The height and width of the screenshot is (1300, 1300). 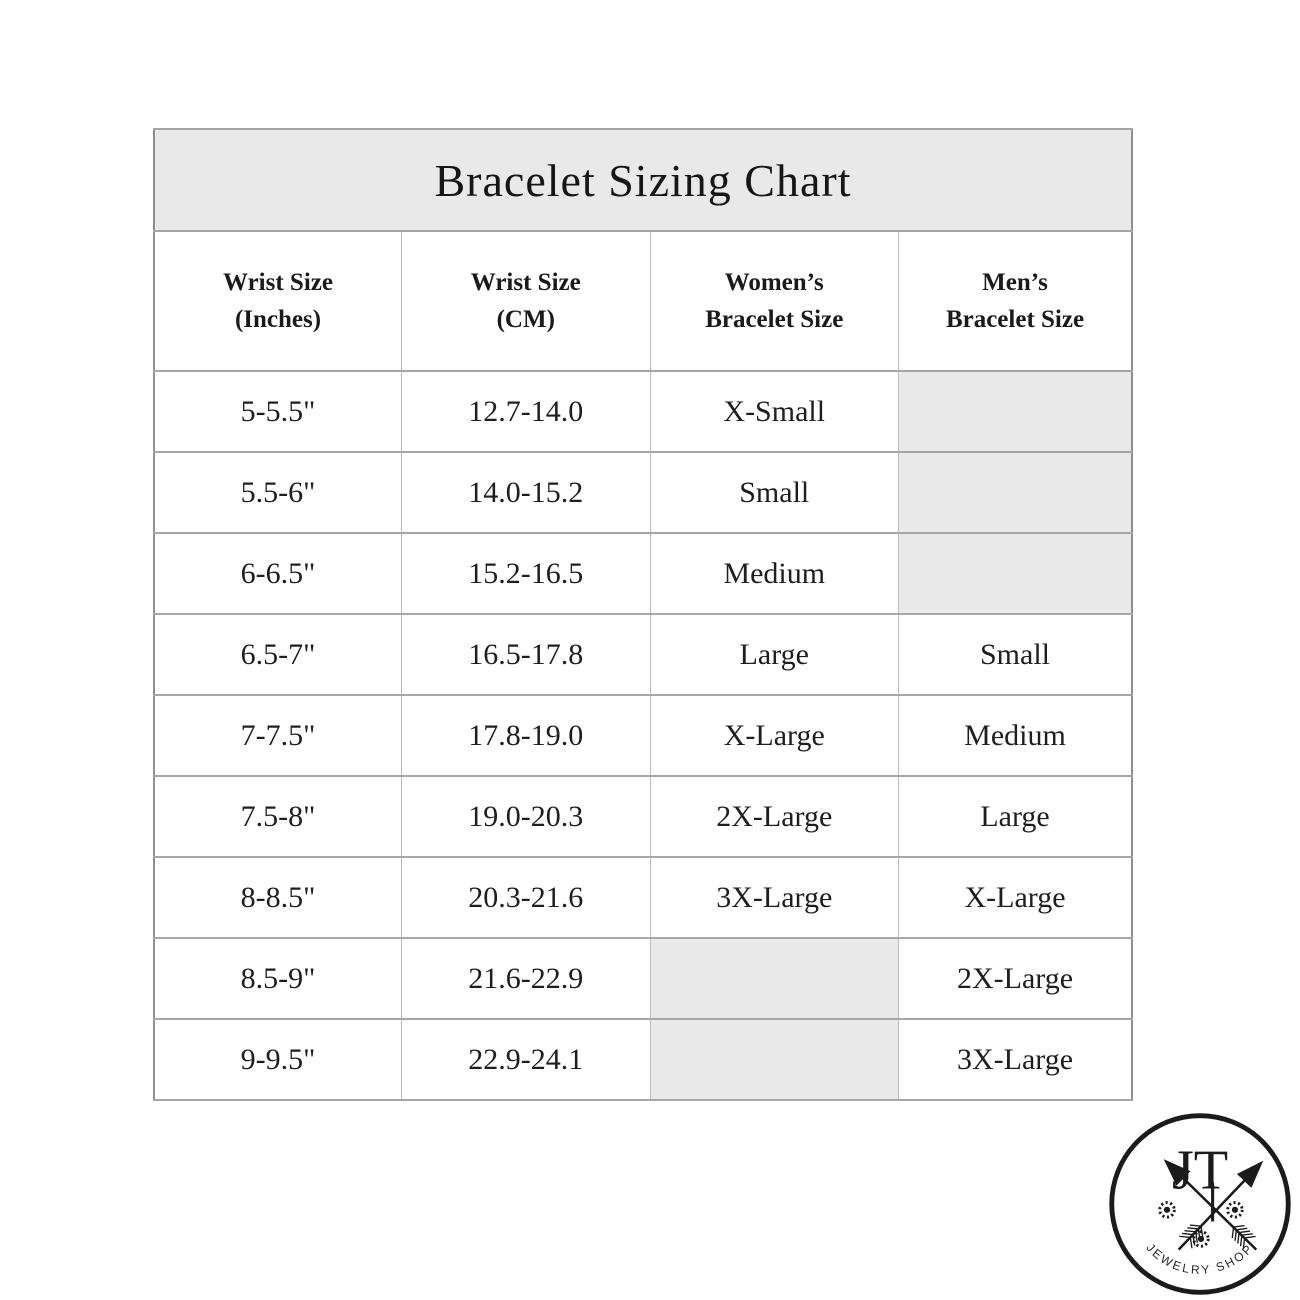 What do you see at coordinates (277, 411) in the screenshot?
I see `cell-wrist-inches: 5-5.5"` at bounding box center [277, 411].